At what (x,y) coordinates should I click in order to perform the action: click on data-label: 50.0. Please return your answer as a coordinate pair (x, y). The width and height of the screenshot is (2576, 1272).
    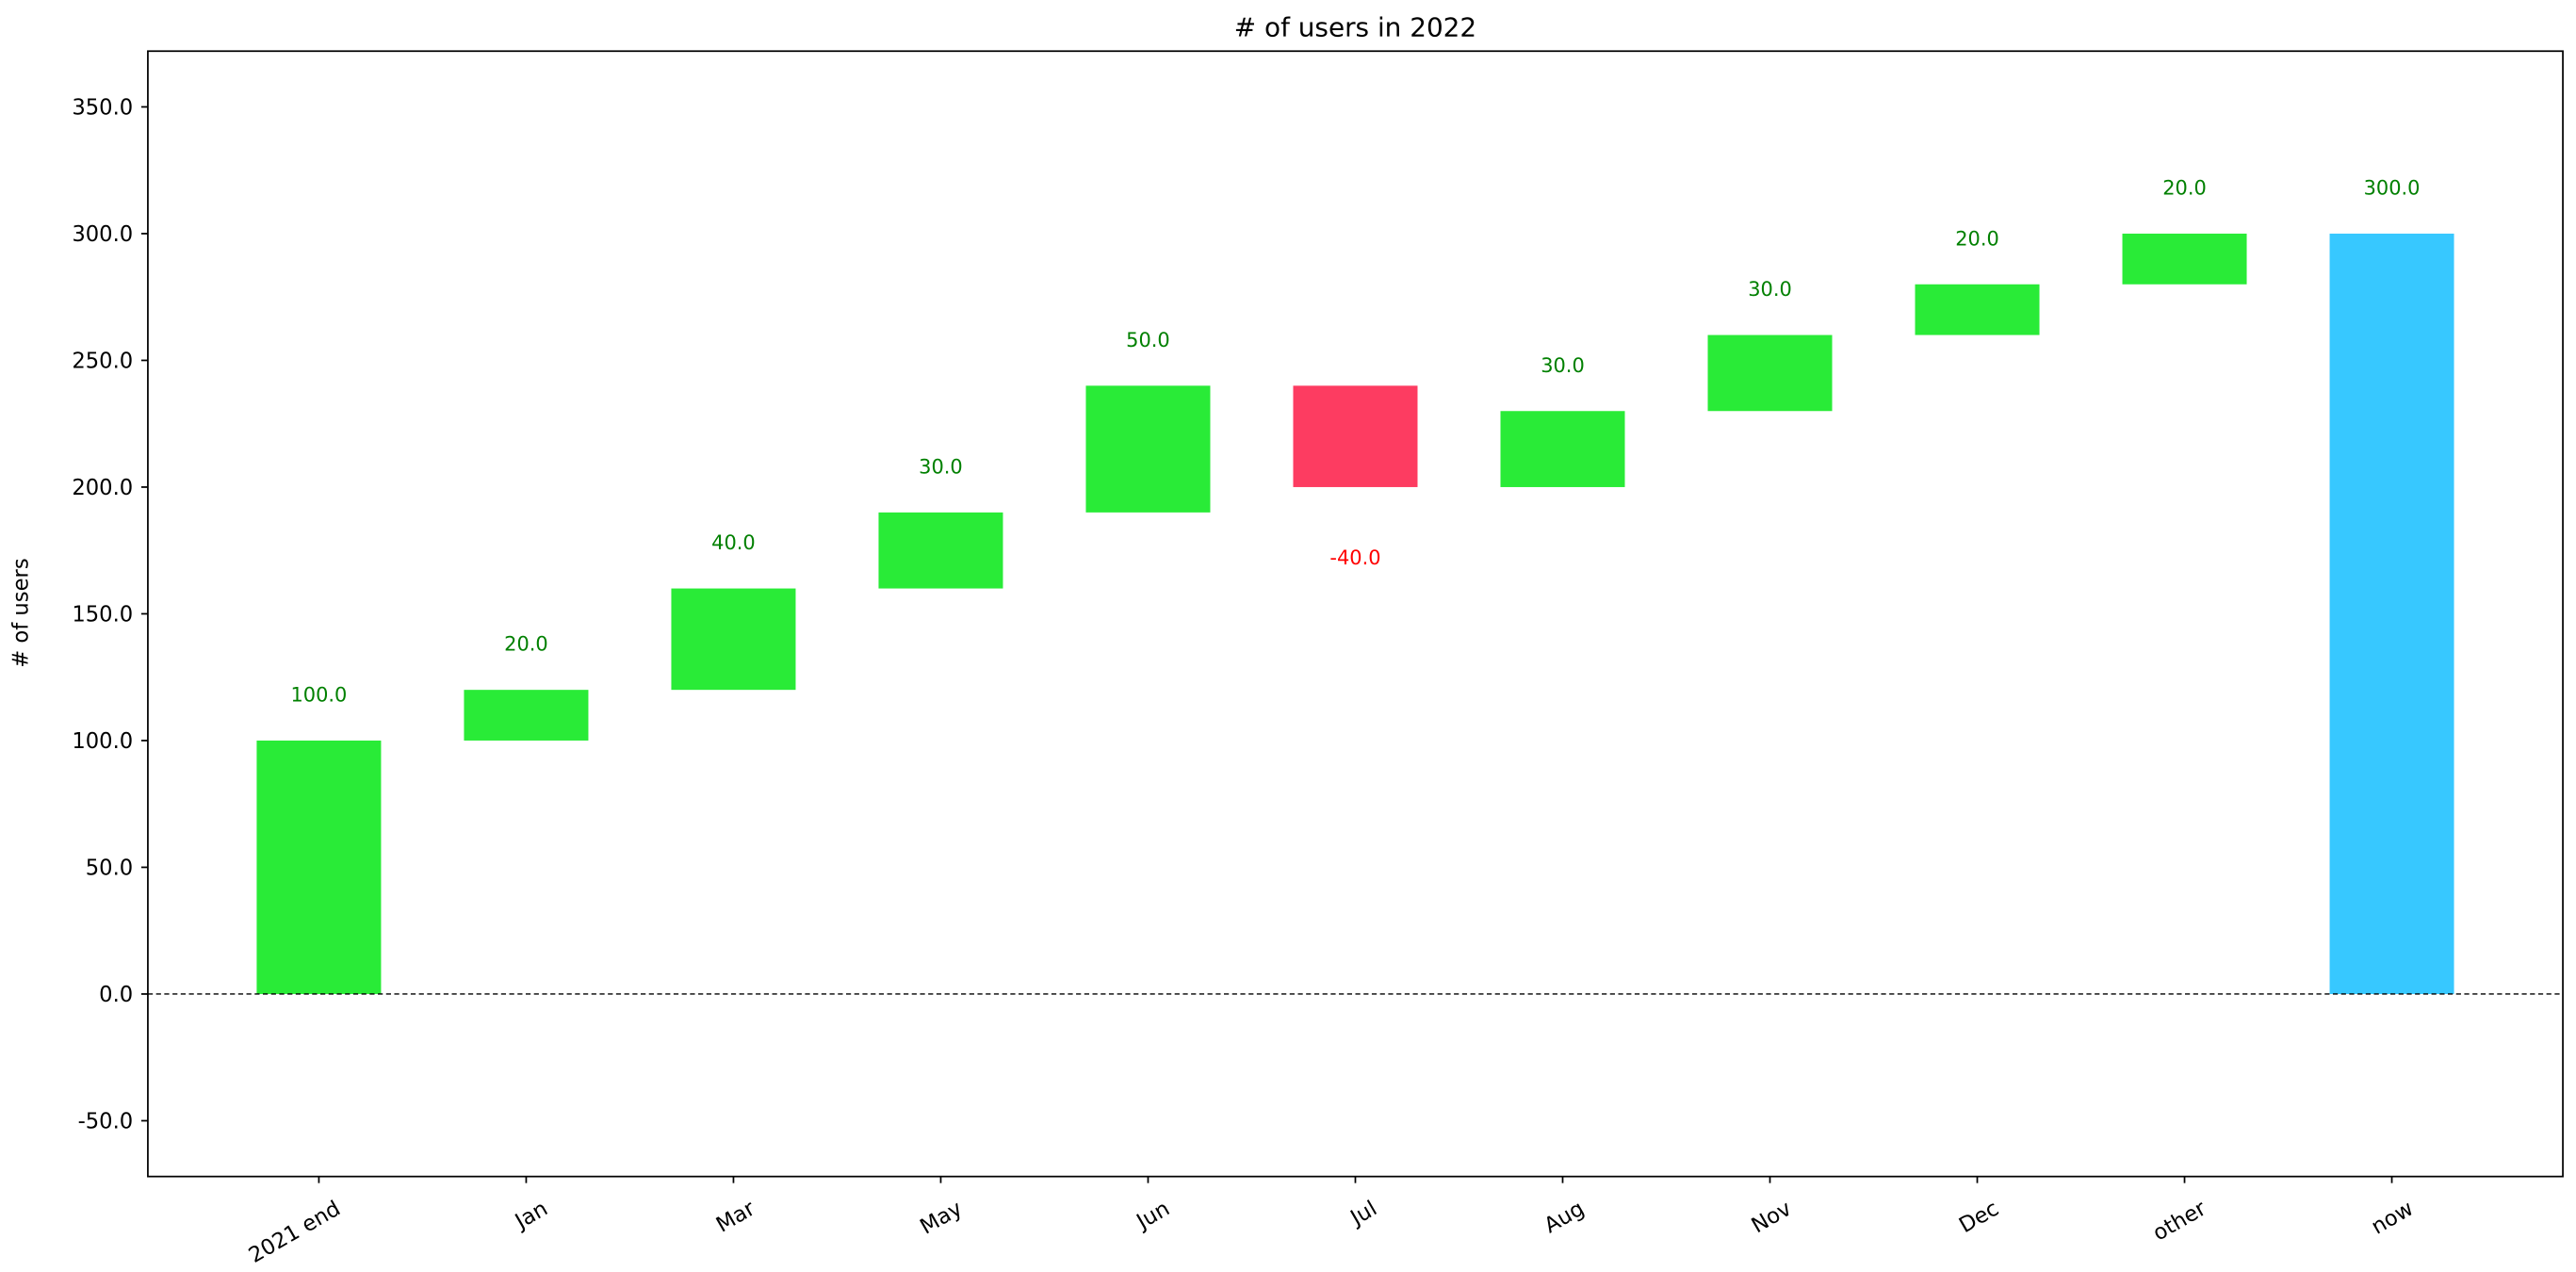
    Looking at the image, I should click on (1148, 340).